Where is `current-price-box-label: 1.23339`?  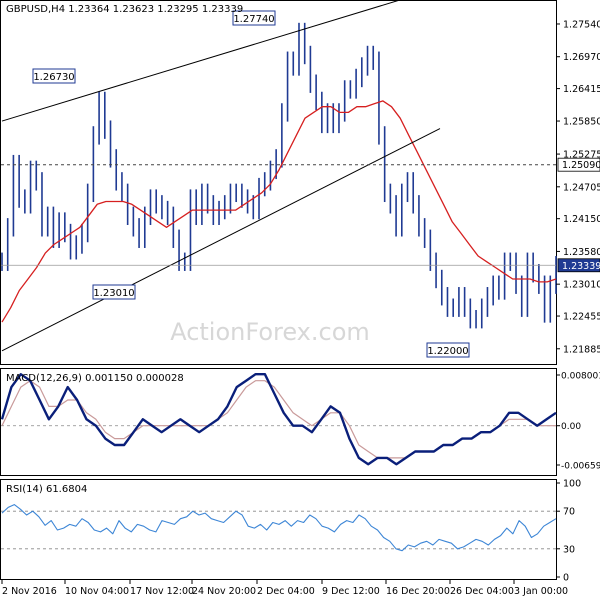 current-price-box-label: 1.23339 is located at coordinates (581, 266).